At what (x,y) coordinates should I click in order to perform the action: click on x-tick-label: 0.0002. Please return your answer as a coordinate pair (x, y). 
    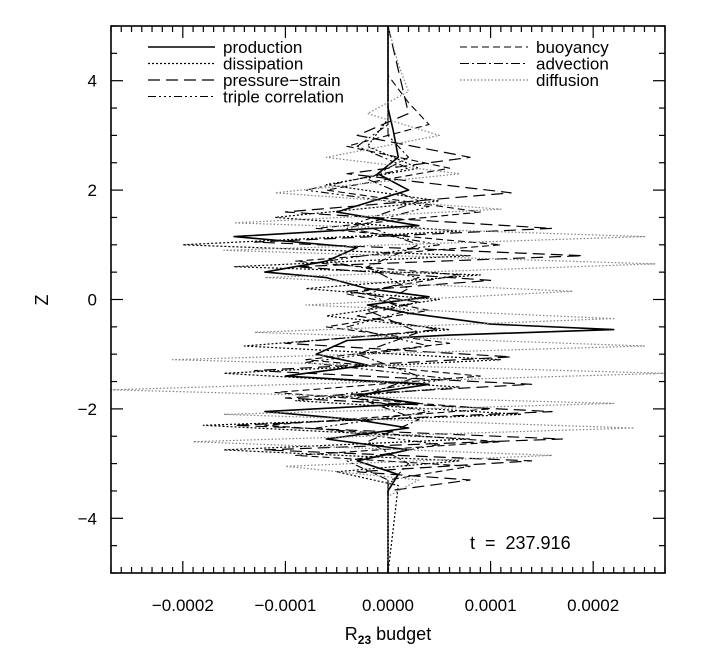
    Looking at the image, I should click on (593, 605).